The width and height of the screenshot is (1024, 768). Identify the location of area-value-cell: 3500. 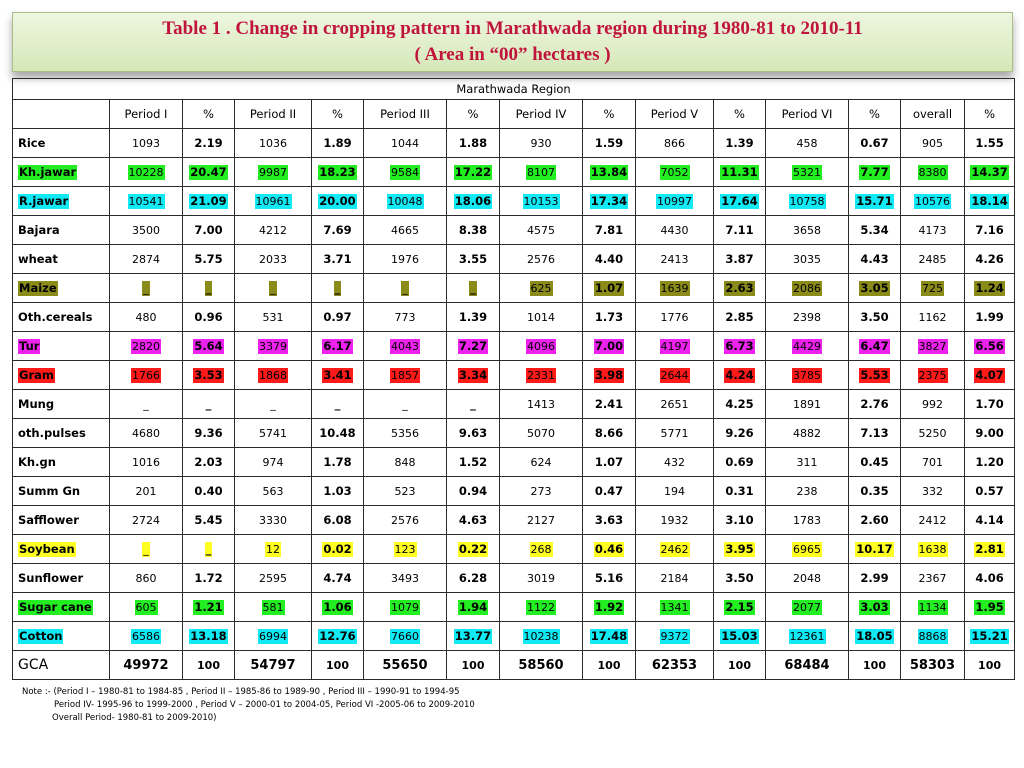
(146, 230).